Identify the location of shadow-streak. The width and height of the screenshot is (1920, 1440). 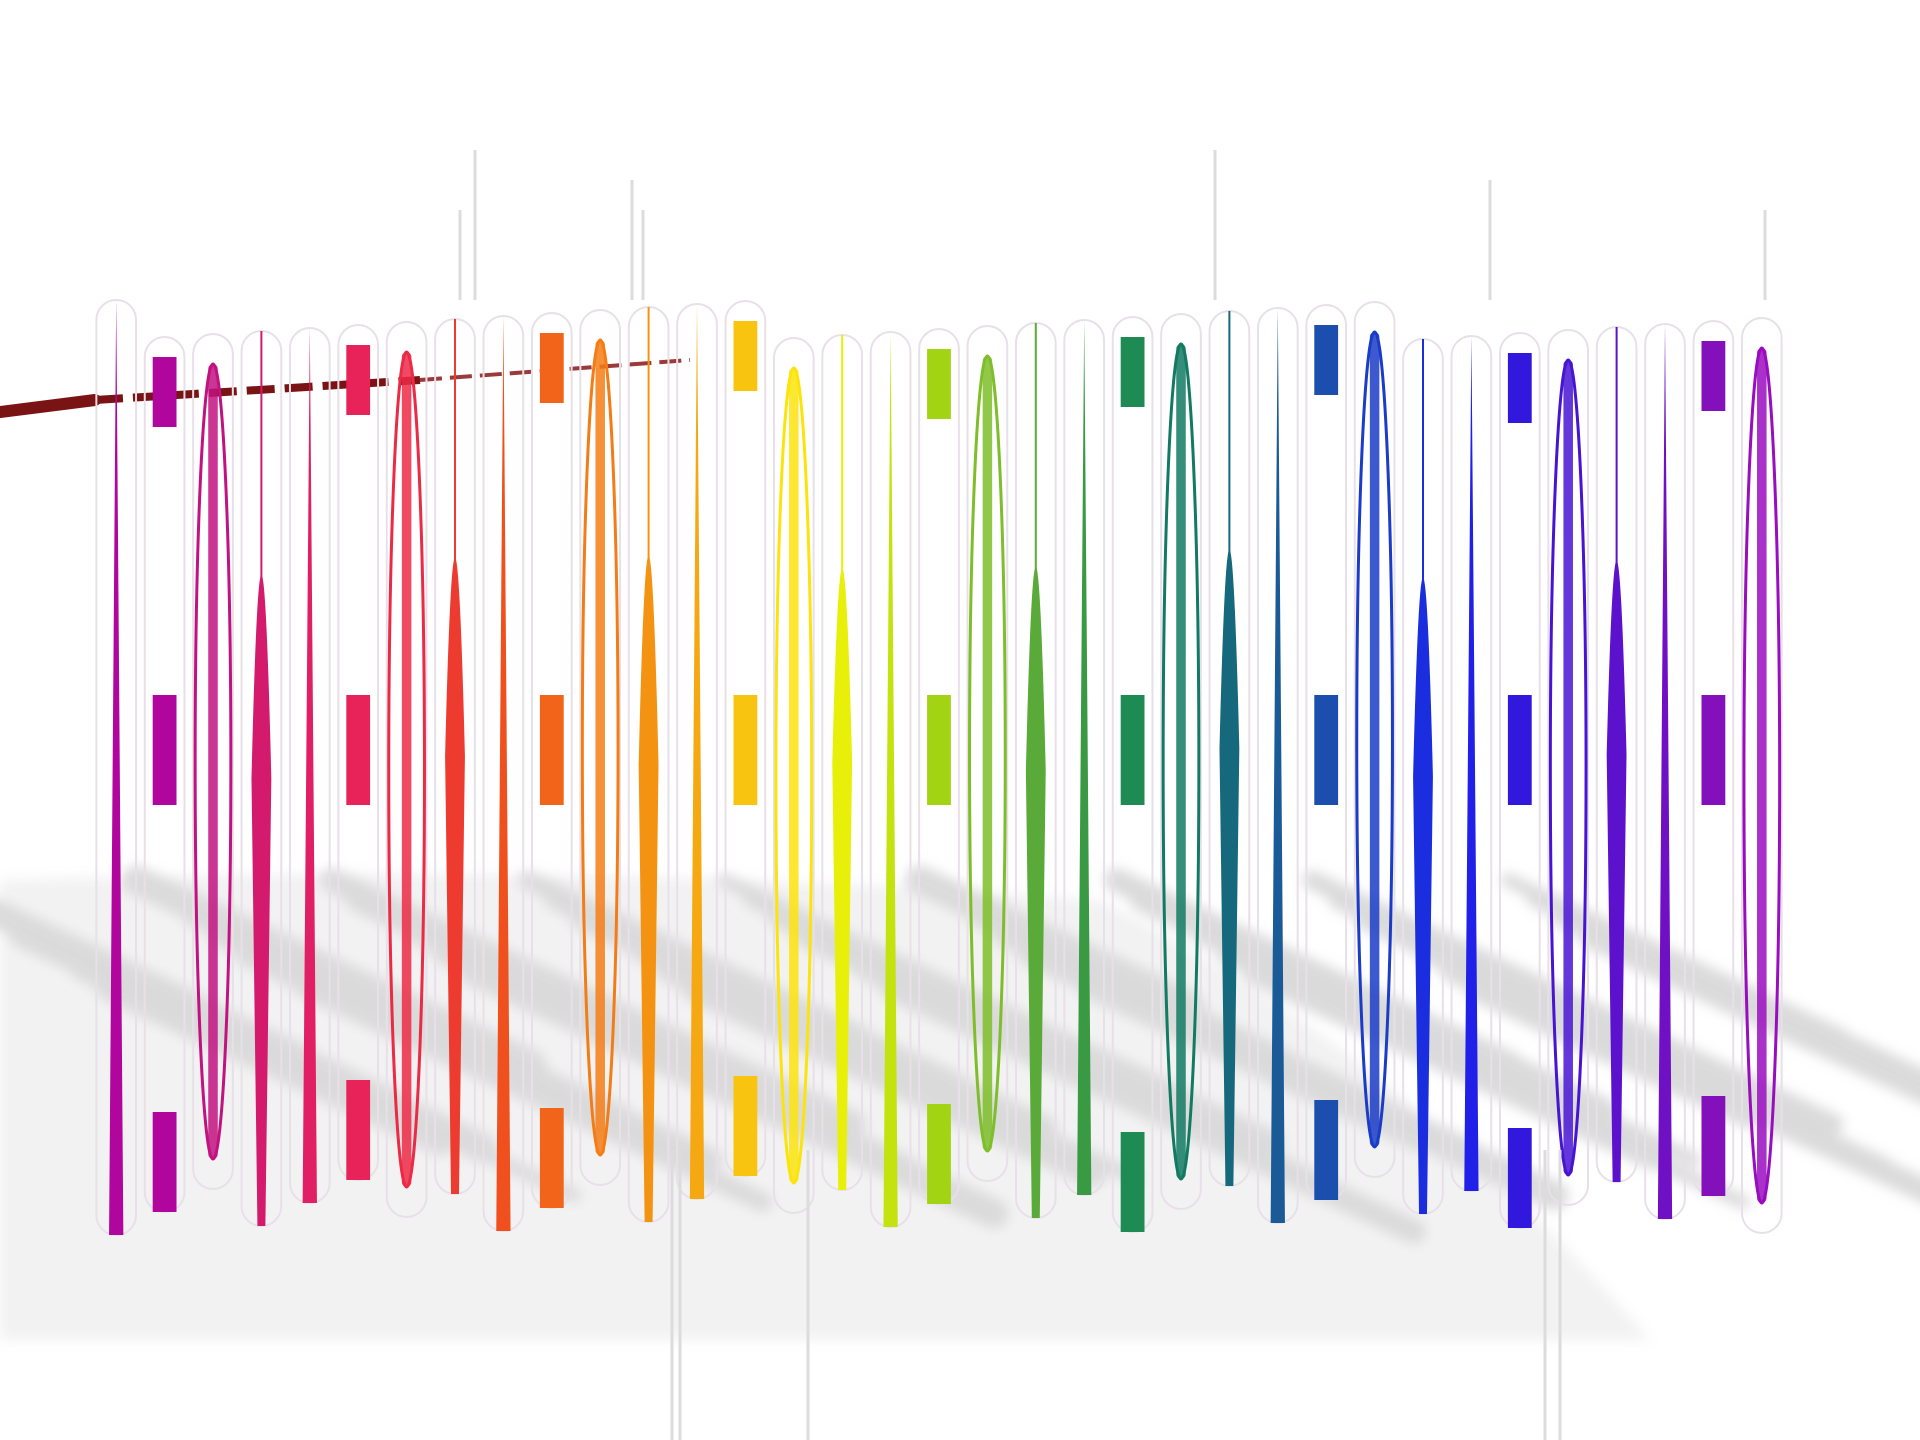
(1748, 1011).